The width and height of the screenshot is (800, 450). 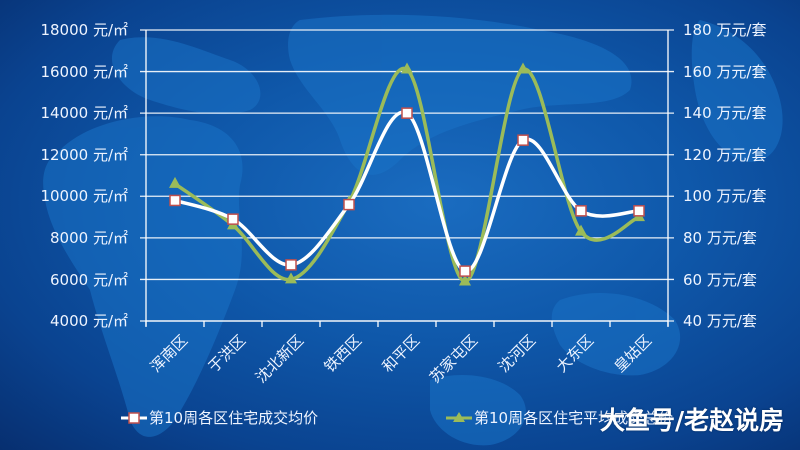 I want to click on right-axis-tick: 100 万元/套, so click(x=725, y=196).